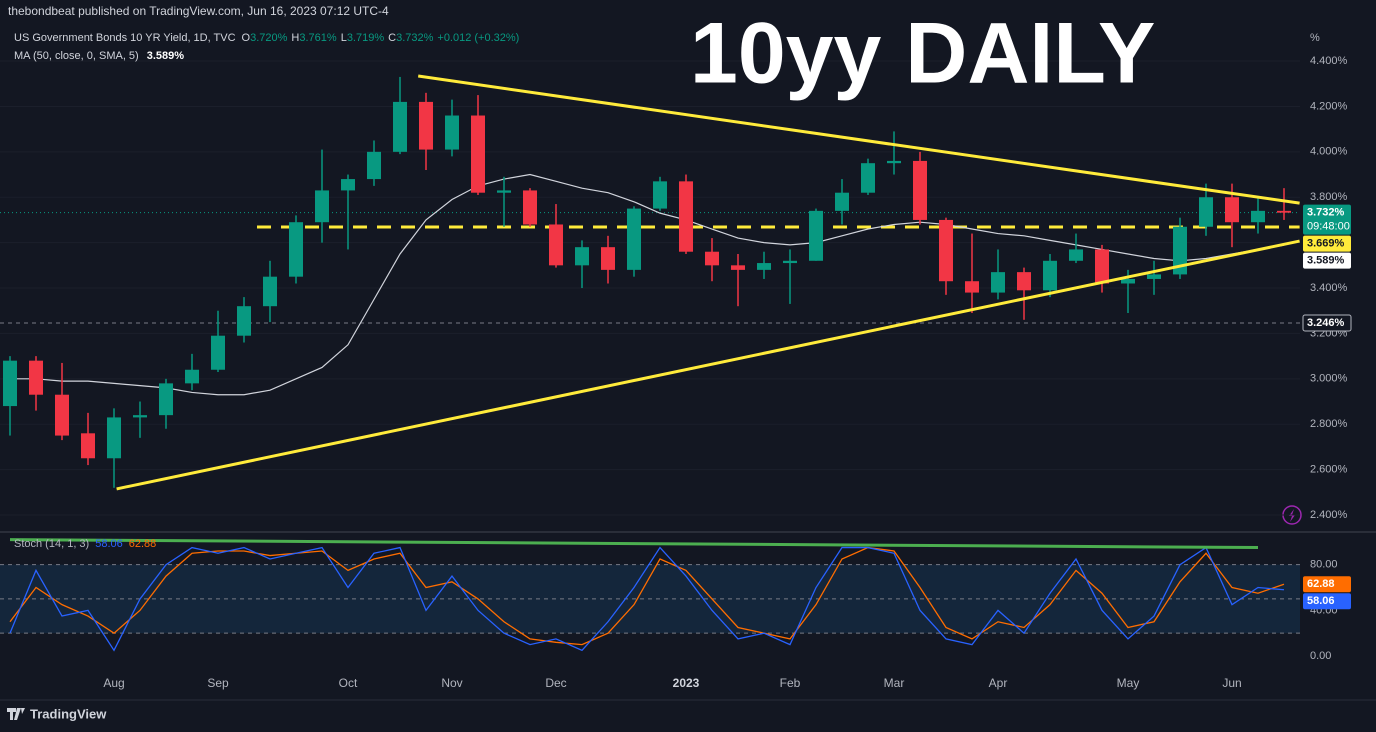 This screenshot has width=1376, height=732. Describe the element at coordinates (1329, 470) in the screenshot. I see `y-tick-label: 2.600%` at that location.